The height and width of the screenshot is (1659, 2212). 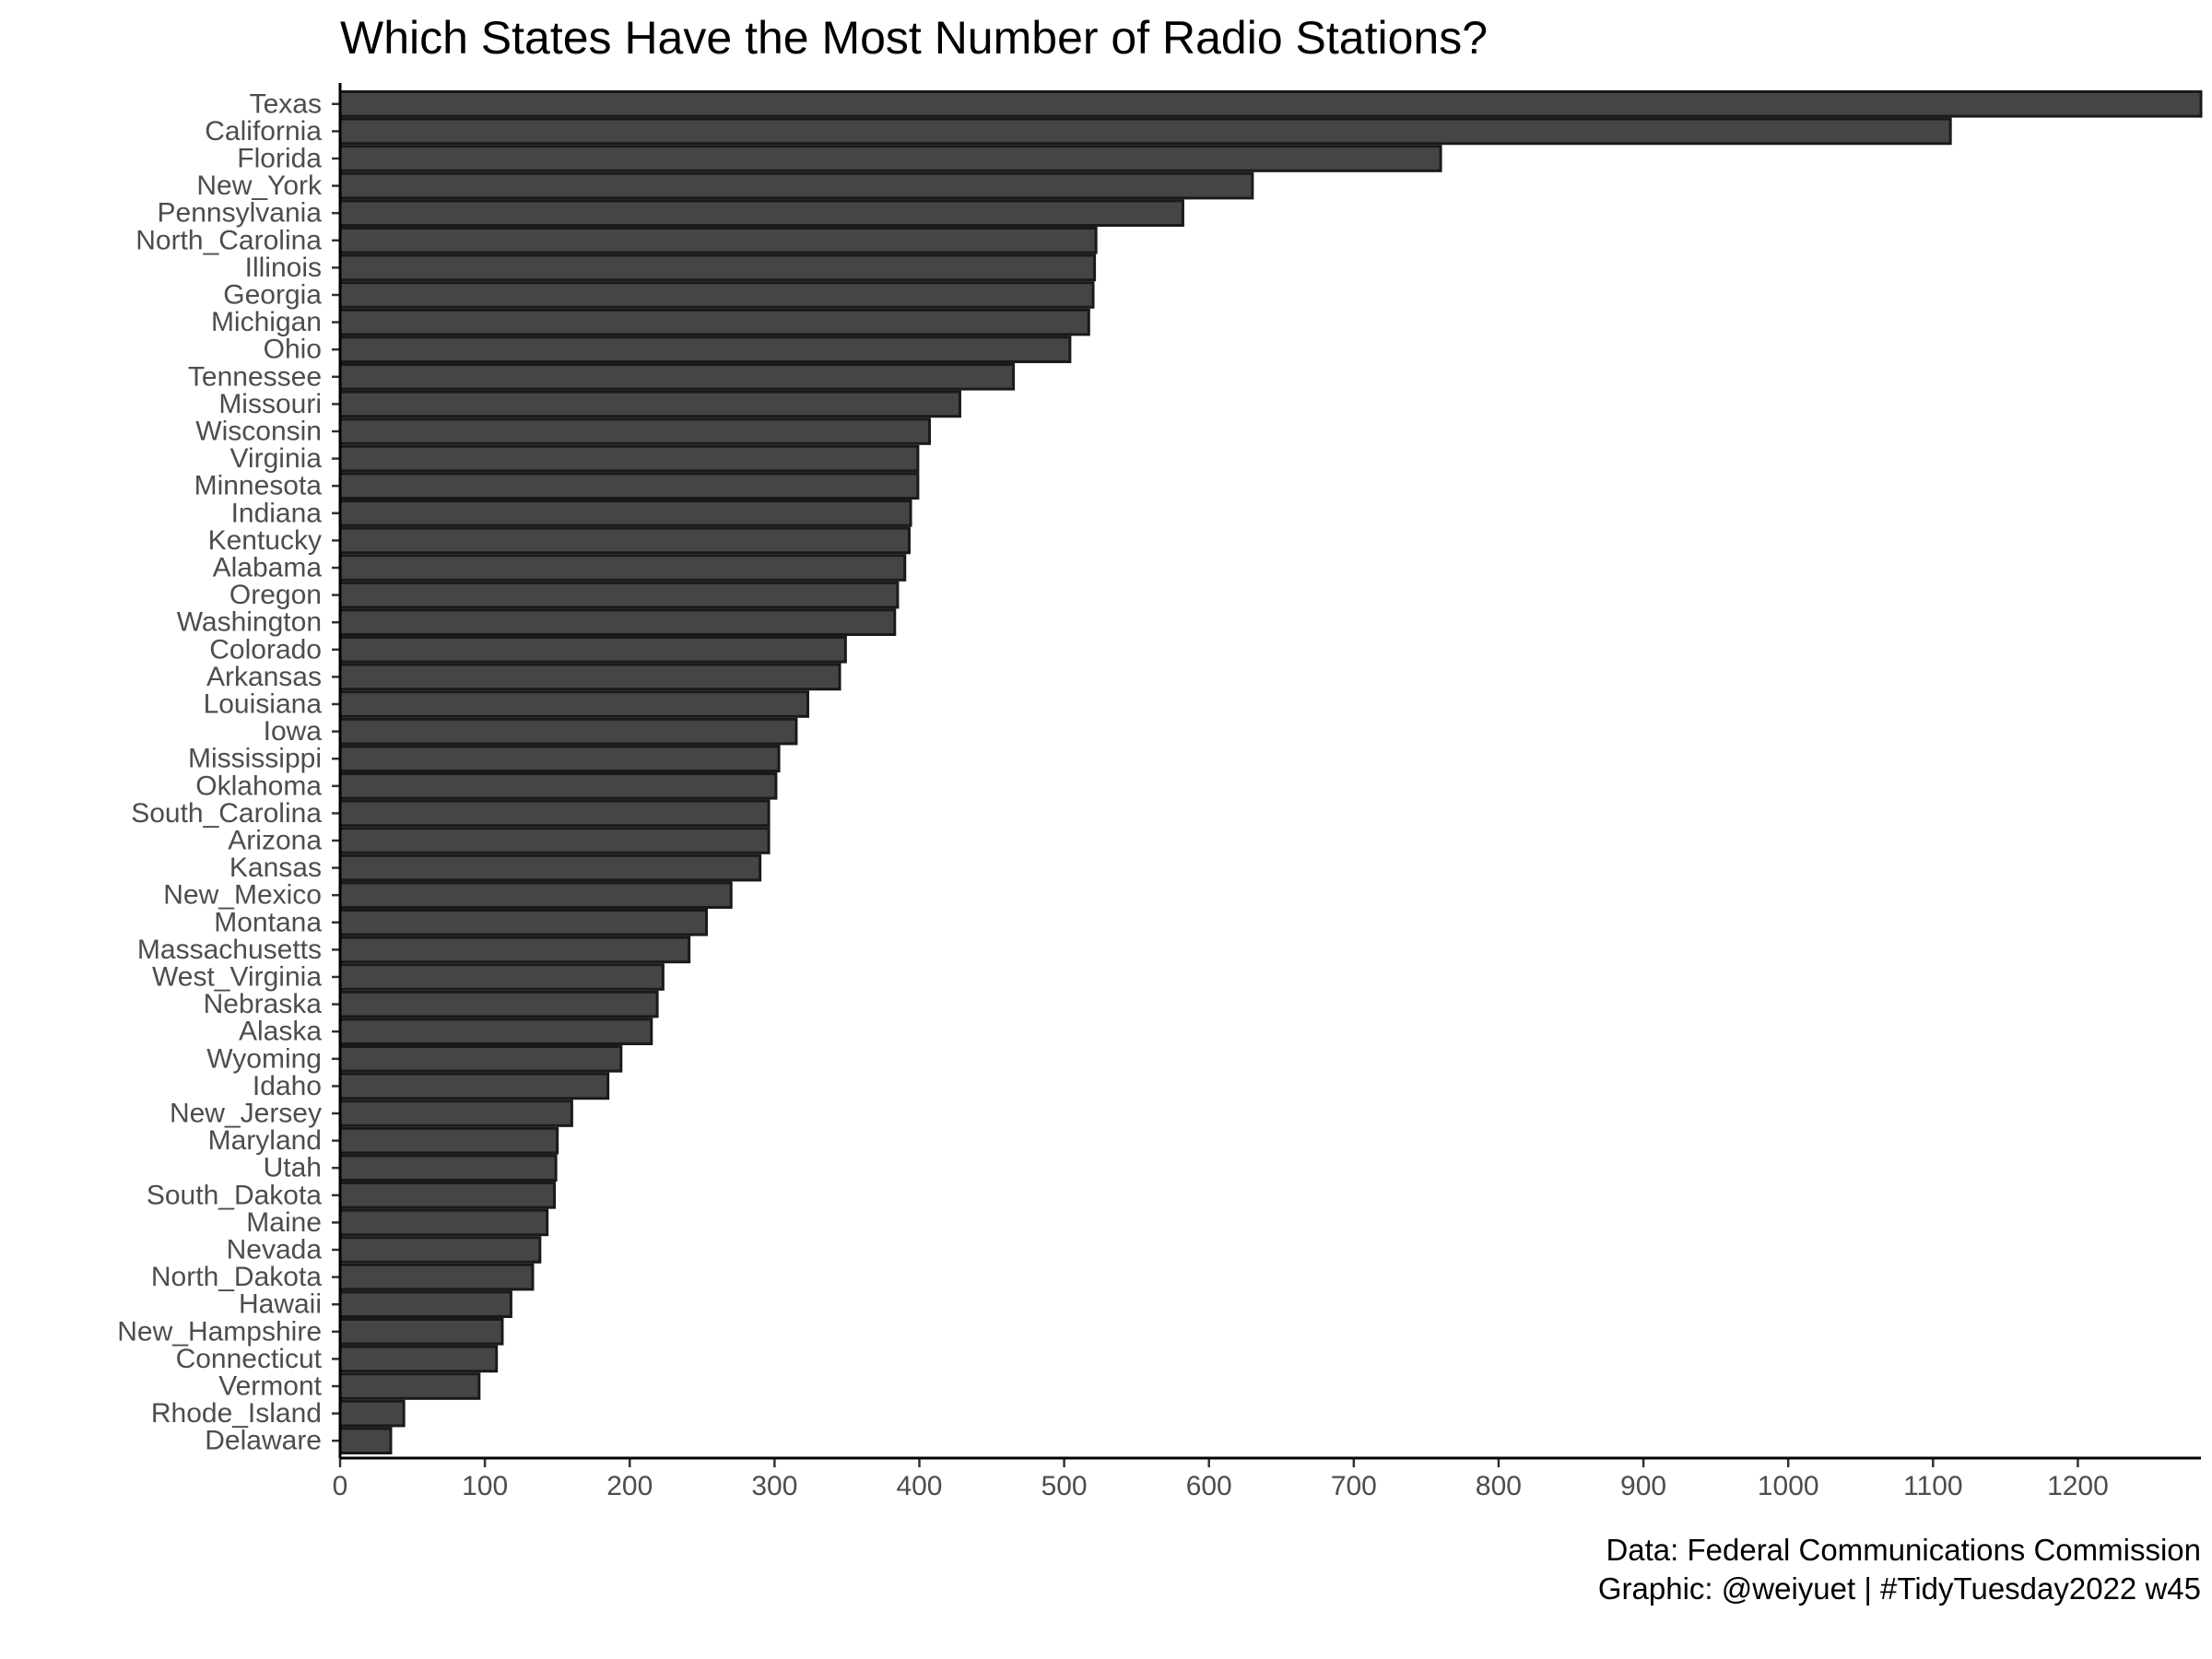 I want to click on y-tick-label-indiana: Indiana, so click(x=277, y=513).